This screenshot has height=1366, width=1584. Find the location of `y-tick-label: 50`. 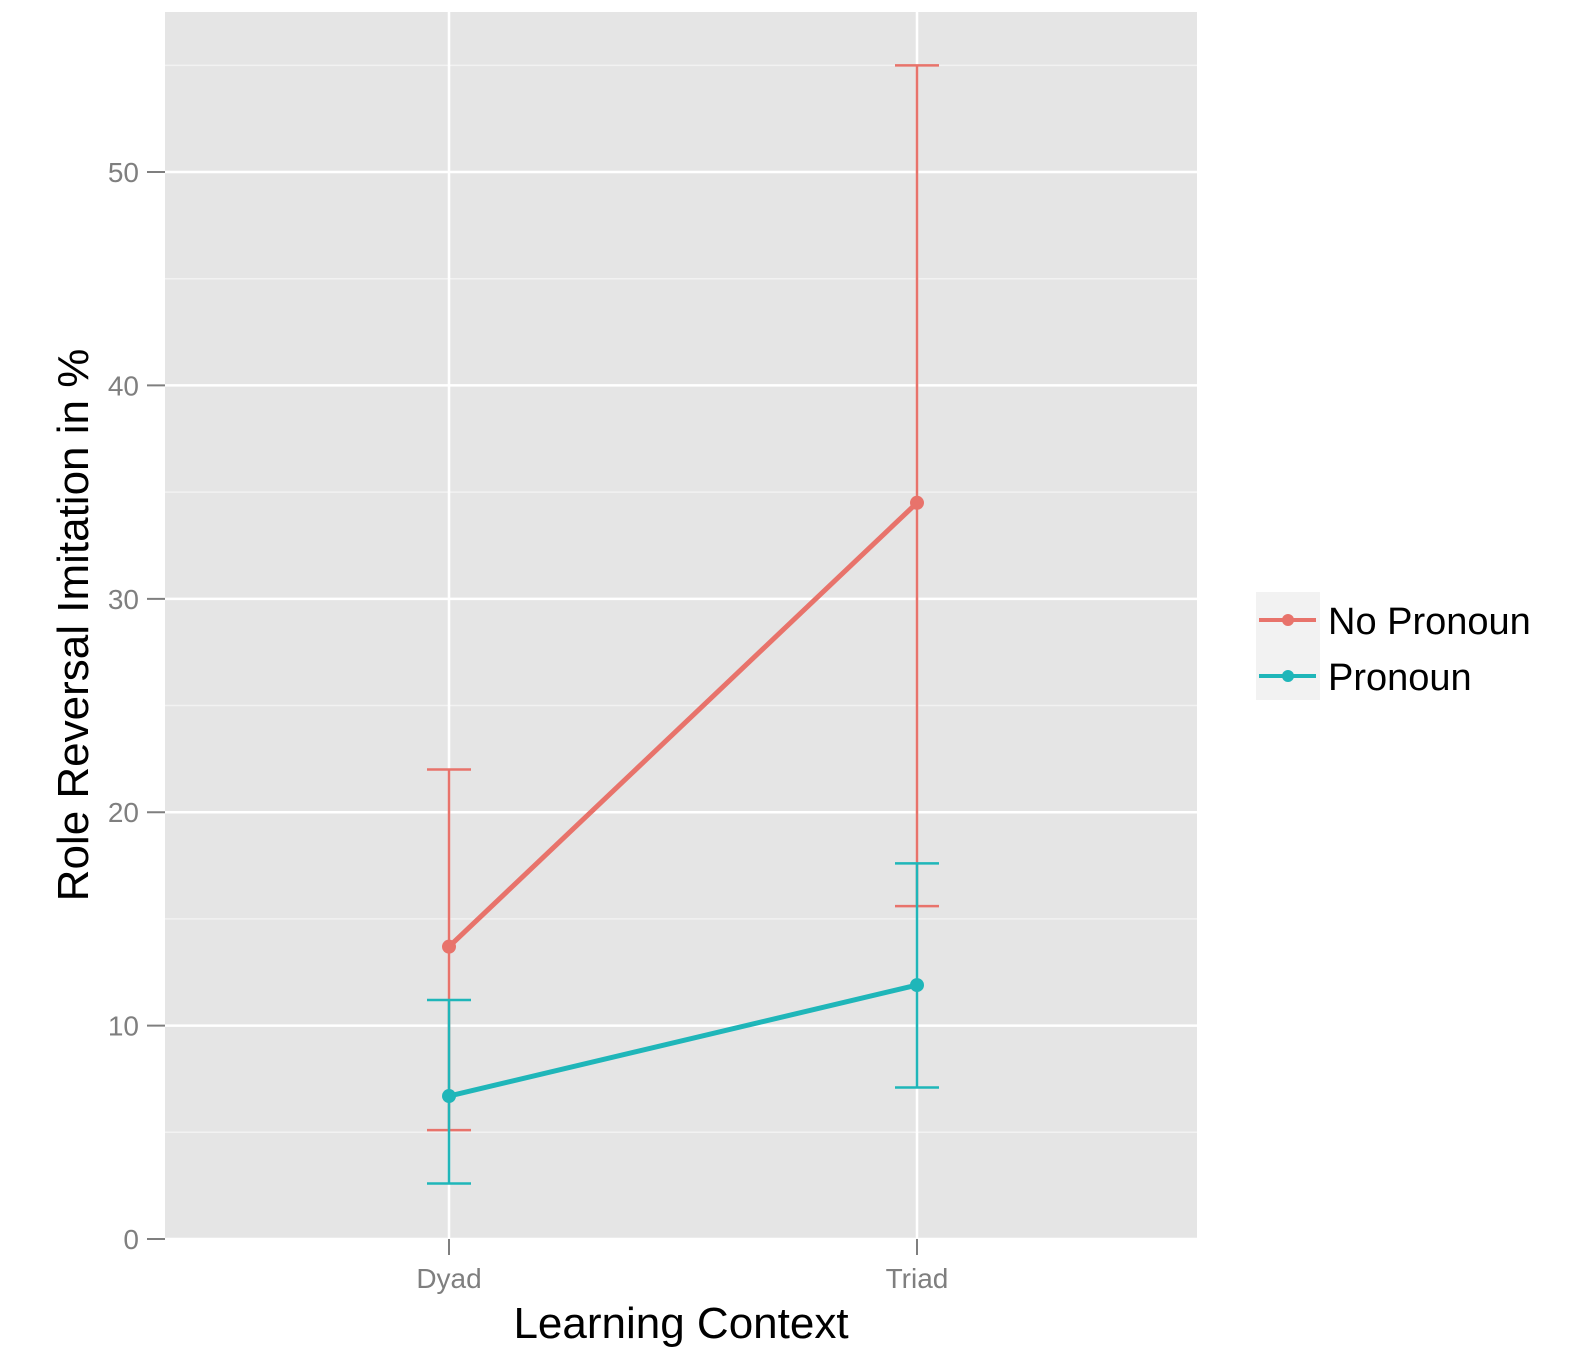

y-tick-label: 50 is located at coordinates (123, 172).